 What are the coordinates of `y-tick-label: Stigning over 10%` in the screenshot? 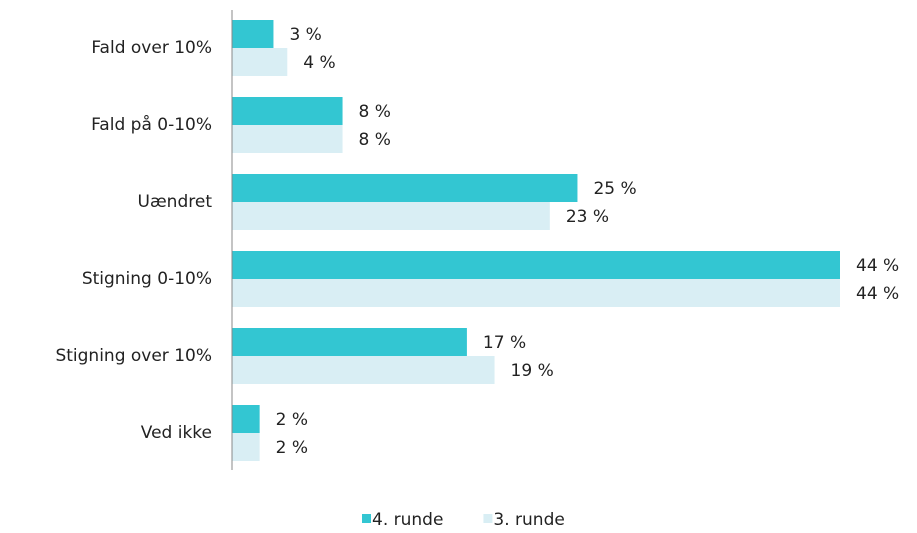 It's located at (133, 356).